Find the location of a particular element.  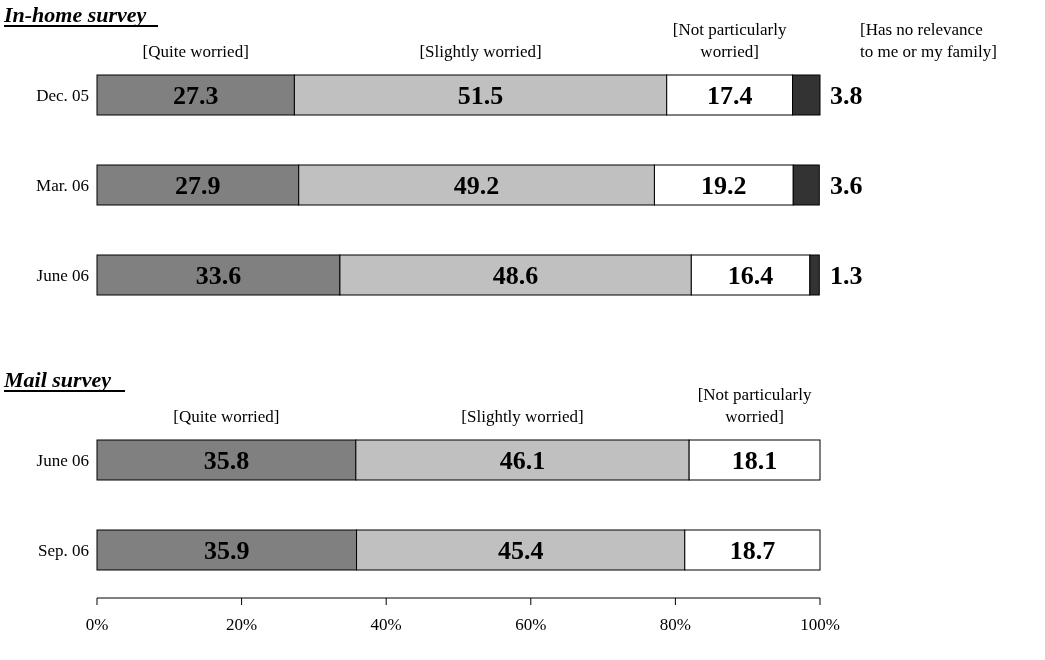

data-label: 48.6 is located at coordinates (515, 276).